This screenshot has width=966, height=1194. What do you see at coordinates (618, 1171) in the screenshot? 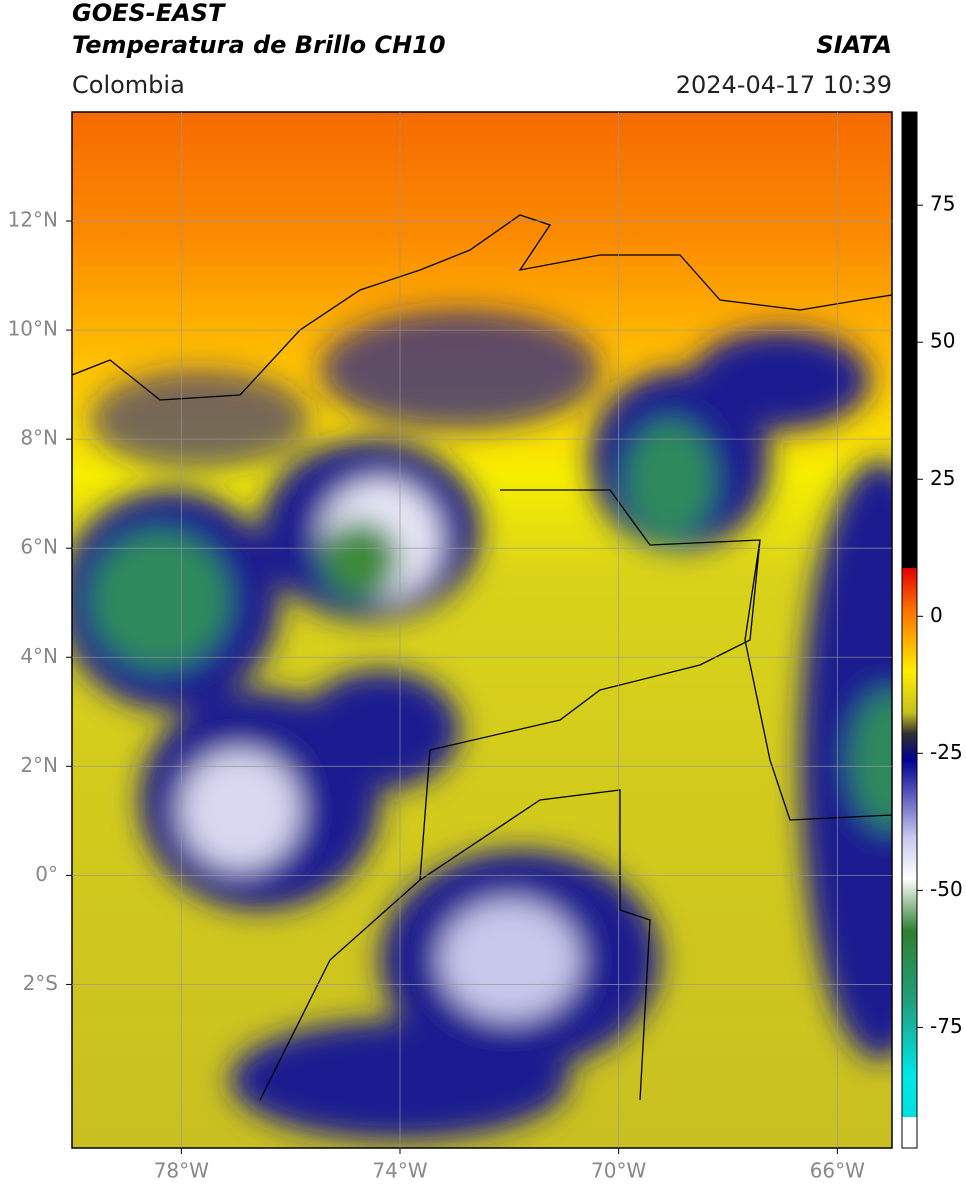
I see `x-tick-label: 70°W` at bounding box center [618, 1171].